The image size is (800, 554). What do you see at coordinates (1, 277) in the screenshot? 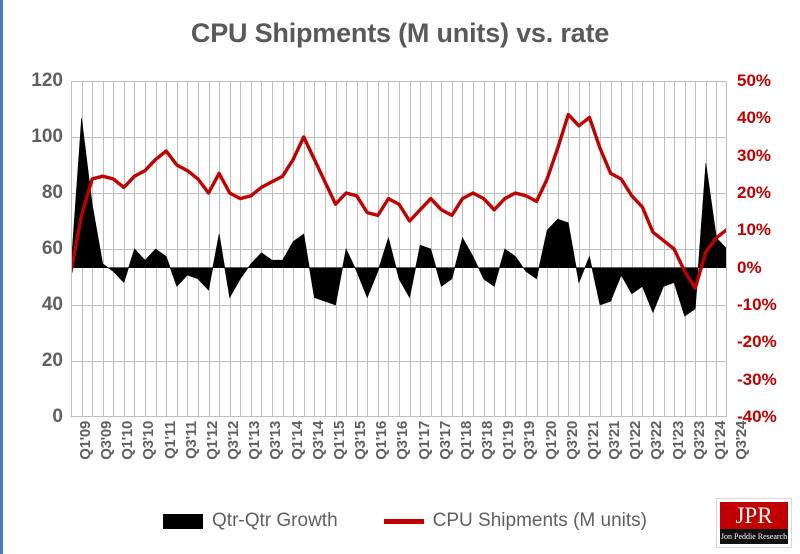
I see `left-accent-bar` at bounding box center [1, 277].